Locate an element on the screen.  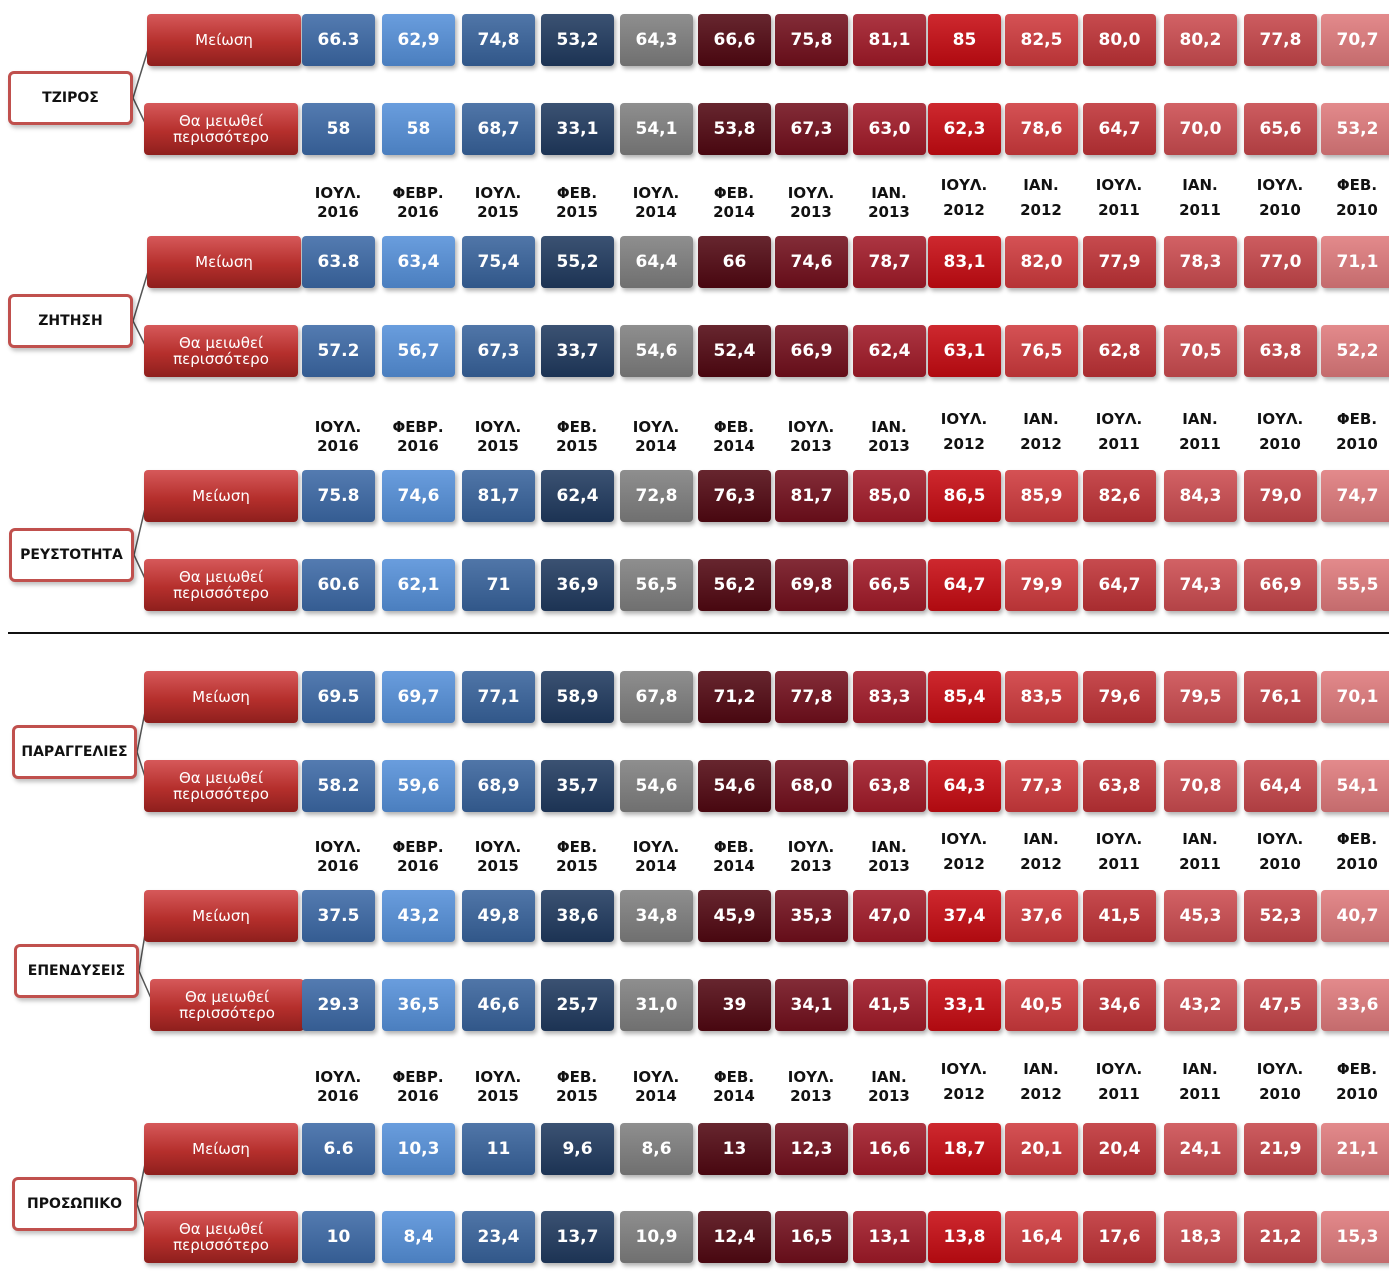
value-cell: 70,0 is located at coordinates (1200, 129).